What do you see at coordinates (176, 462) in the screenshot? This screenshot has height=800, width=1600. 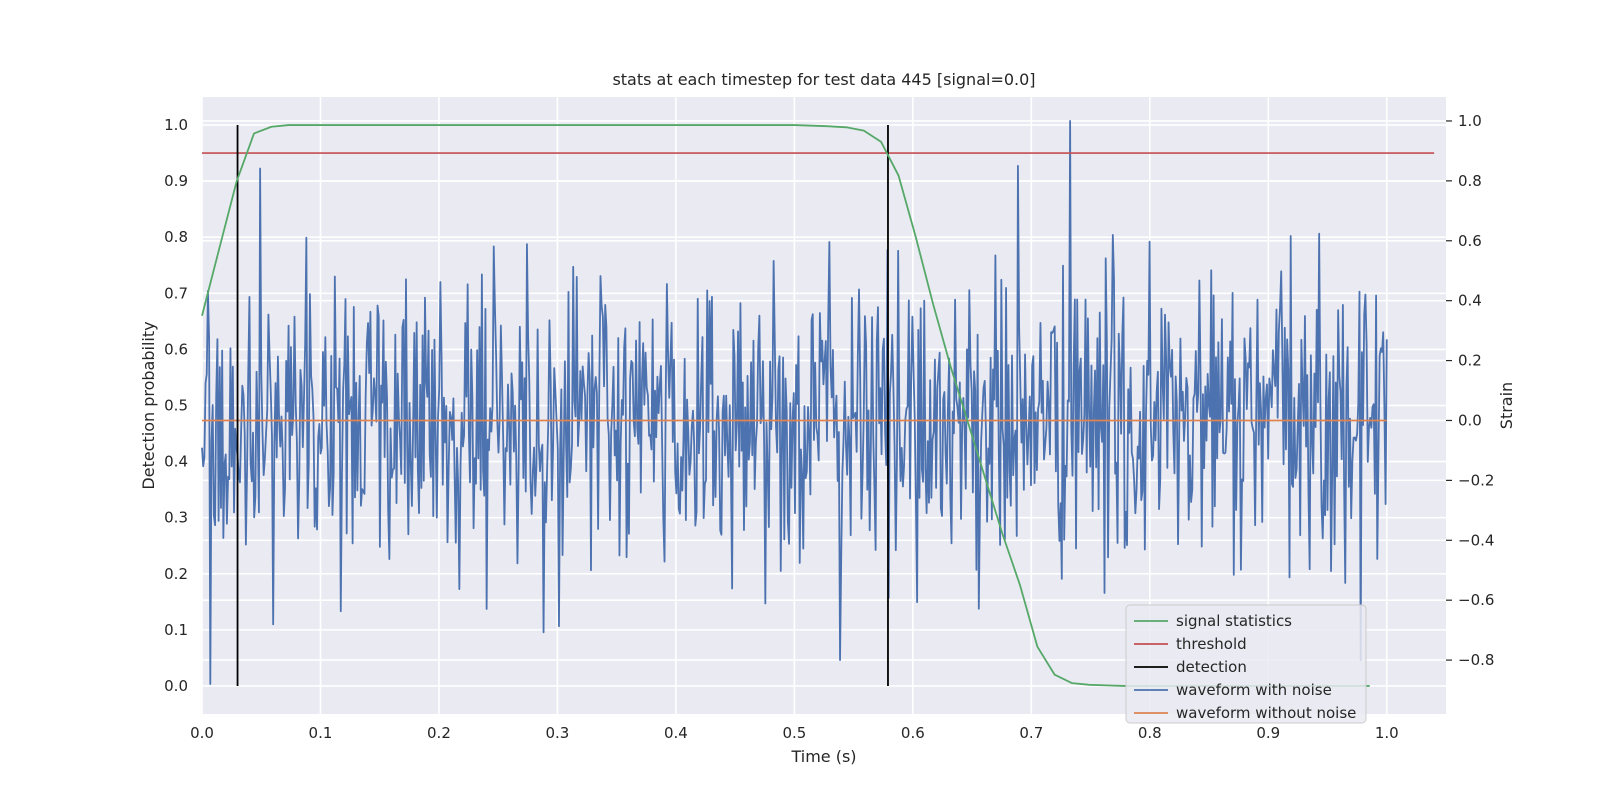 I see `y-tick-label: 0.4` at bounding box center [176, 462].